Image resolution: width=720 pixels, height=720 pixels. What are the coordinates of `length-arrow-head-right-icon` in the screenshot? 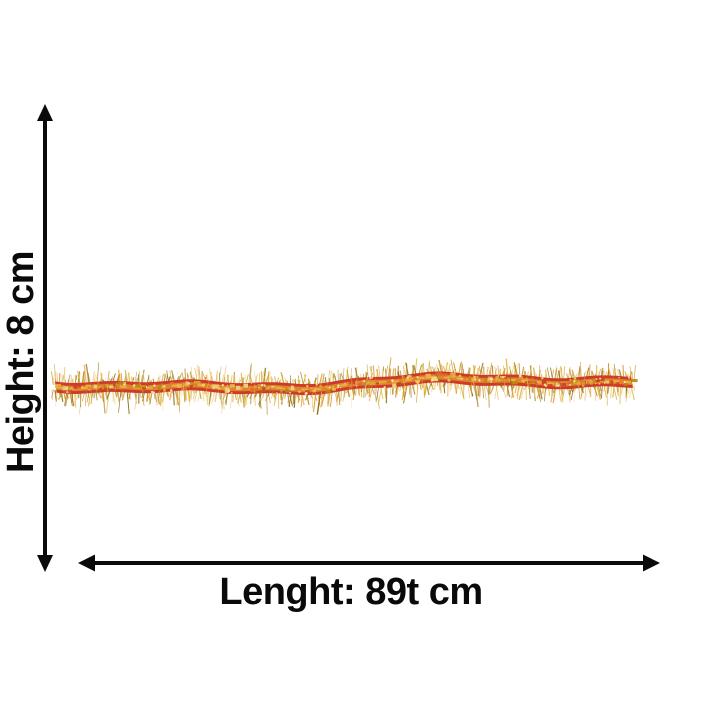 It's located at (651, 563).